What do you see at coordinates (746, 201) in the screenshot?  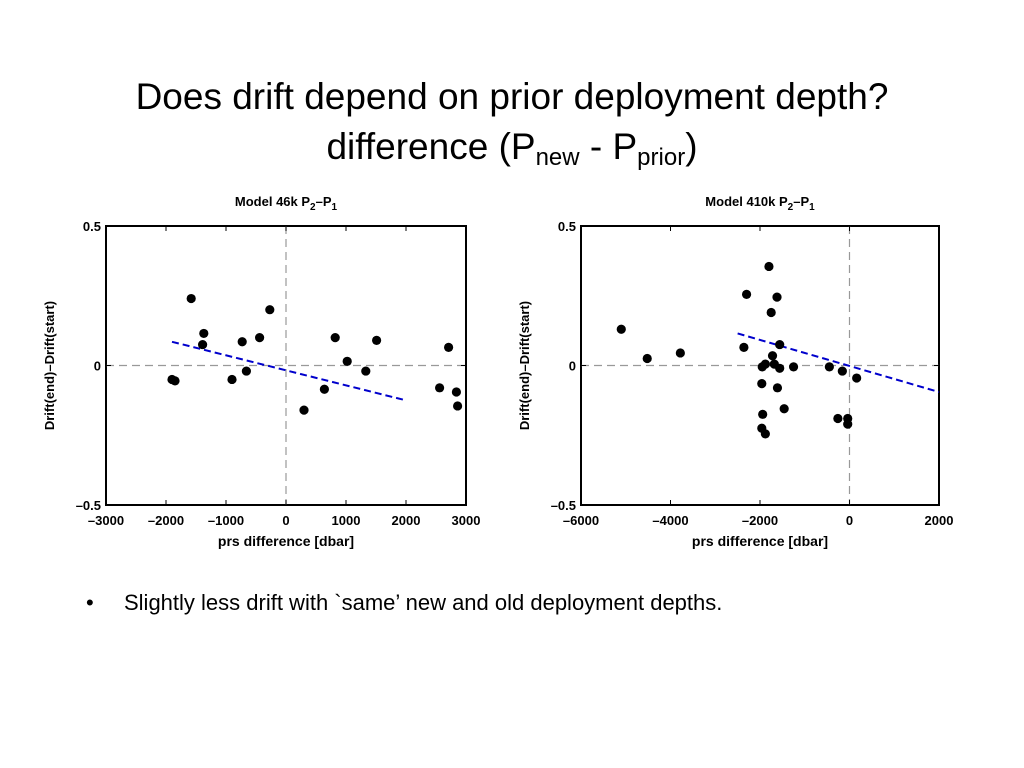 I see `chart2-chart-title-part: Model 410k P` at bounding box center [746, 201].